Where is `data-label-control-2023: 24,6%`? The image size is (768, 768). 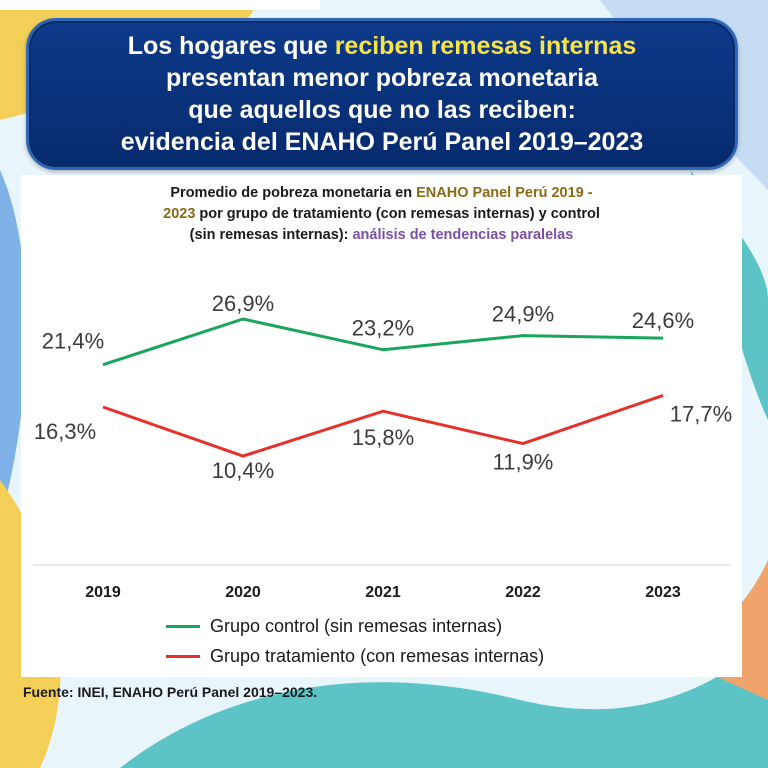
data-label-control-2023: 24,6% is located at coordinates (663, 320).